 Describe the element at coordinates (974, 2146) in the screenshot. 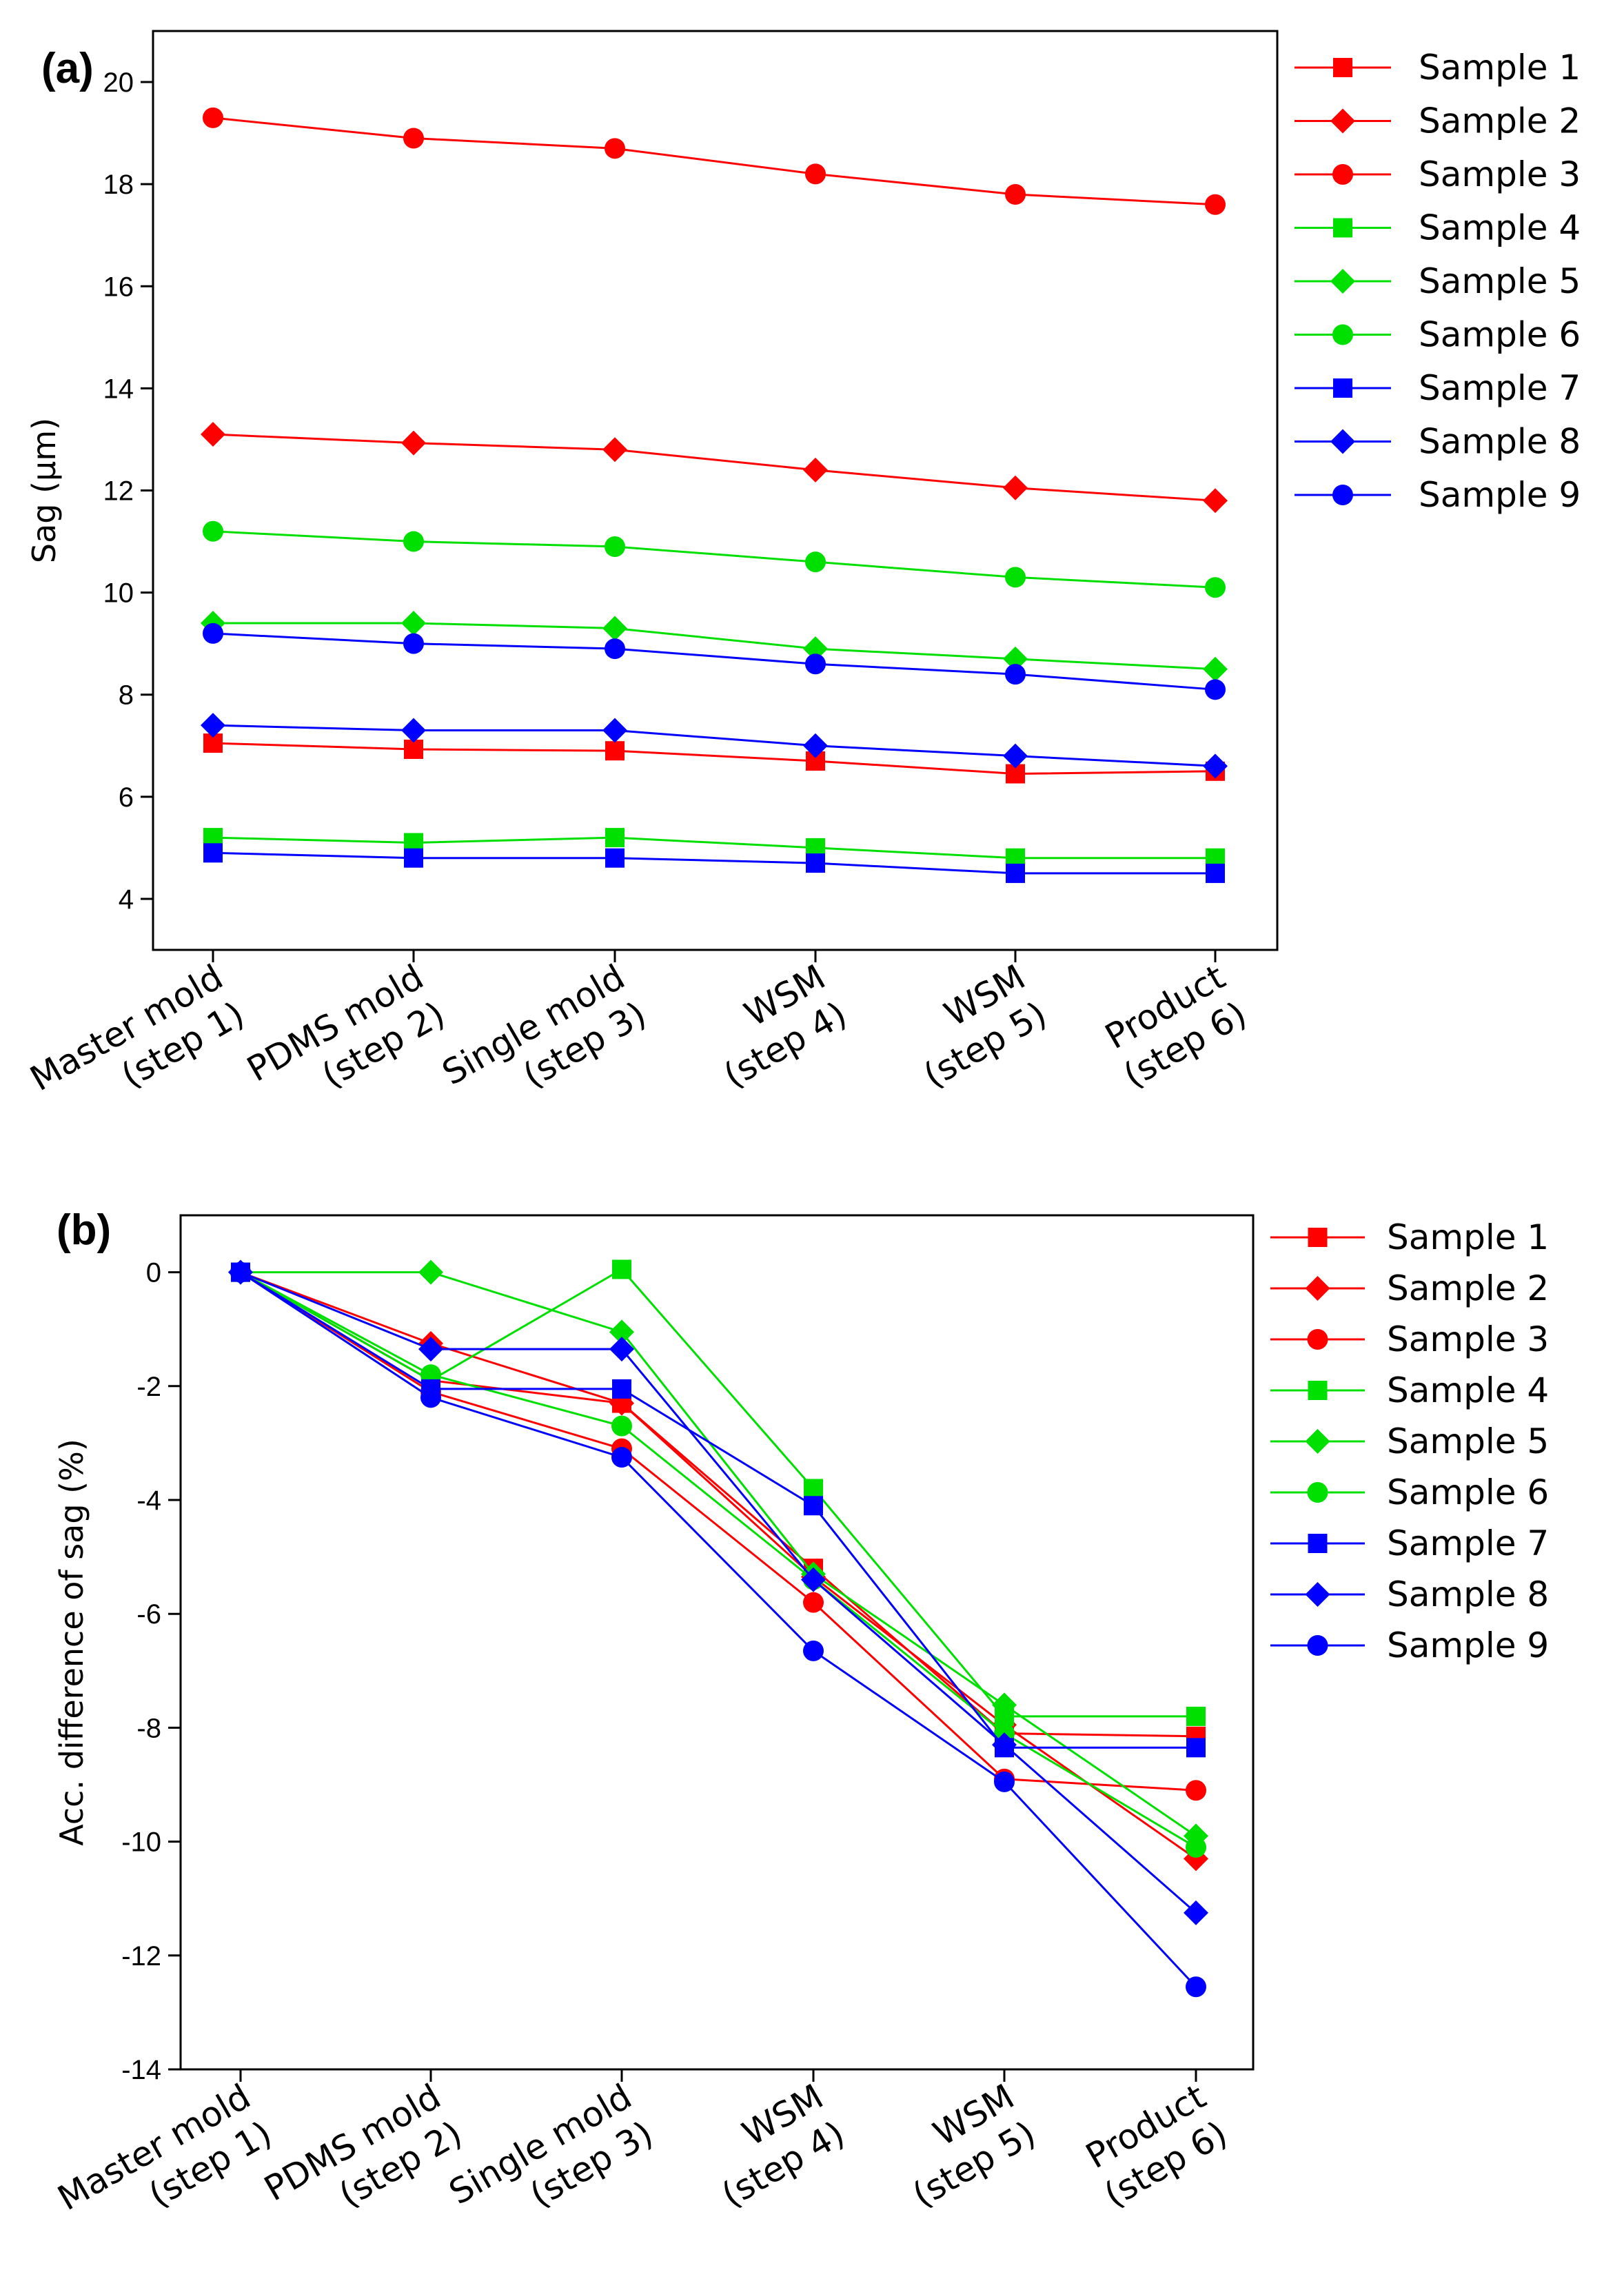

I see `x-tick-label: WSM(step 5)` at that location.